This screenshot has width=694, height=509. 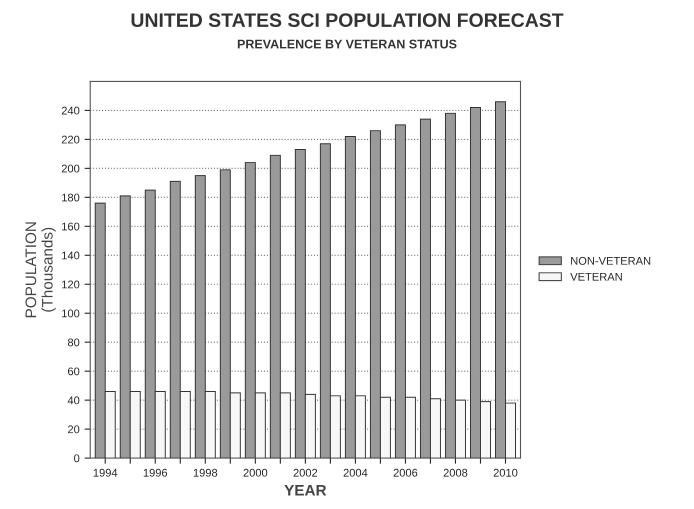 What do you see at coordinates (506, 472) in the screenshot?
I see `x-tick-label: 2010` at bounding box center [506, 472].